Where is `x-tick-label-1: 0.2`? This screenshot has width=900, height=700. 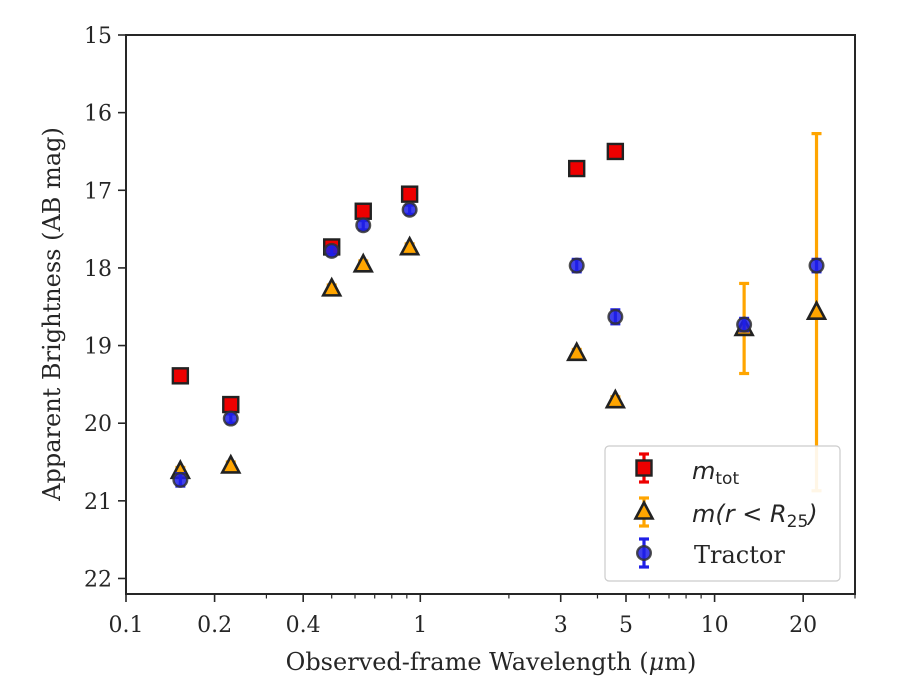
x-tick-label-1: 0.2 is located at coordinates (214, 625).